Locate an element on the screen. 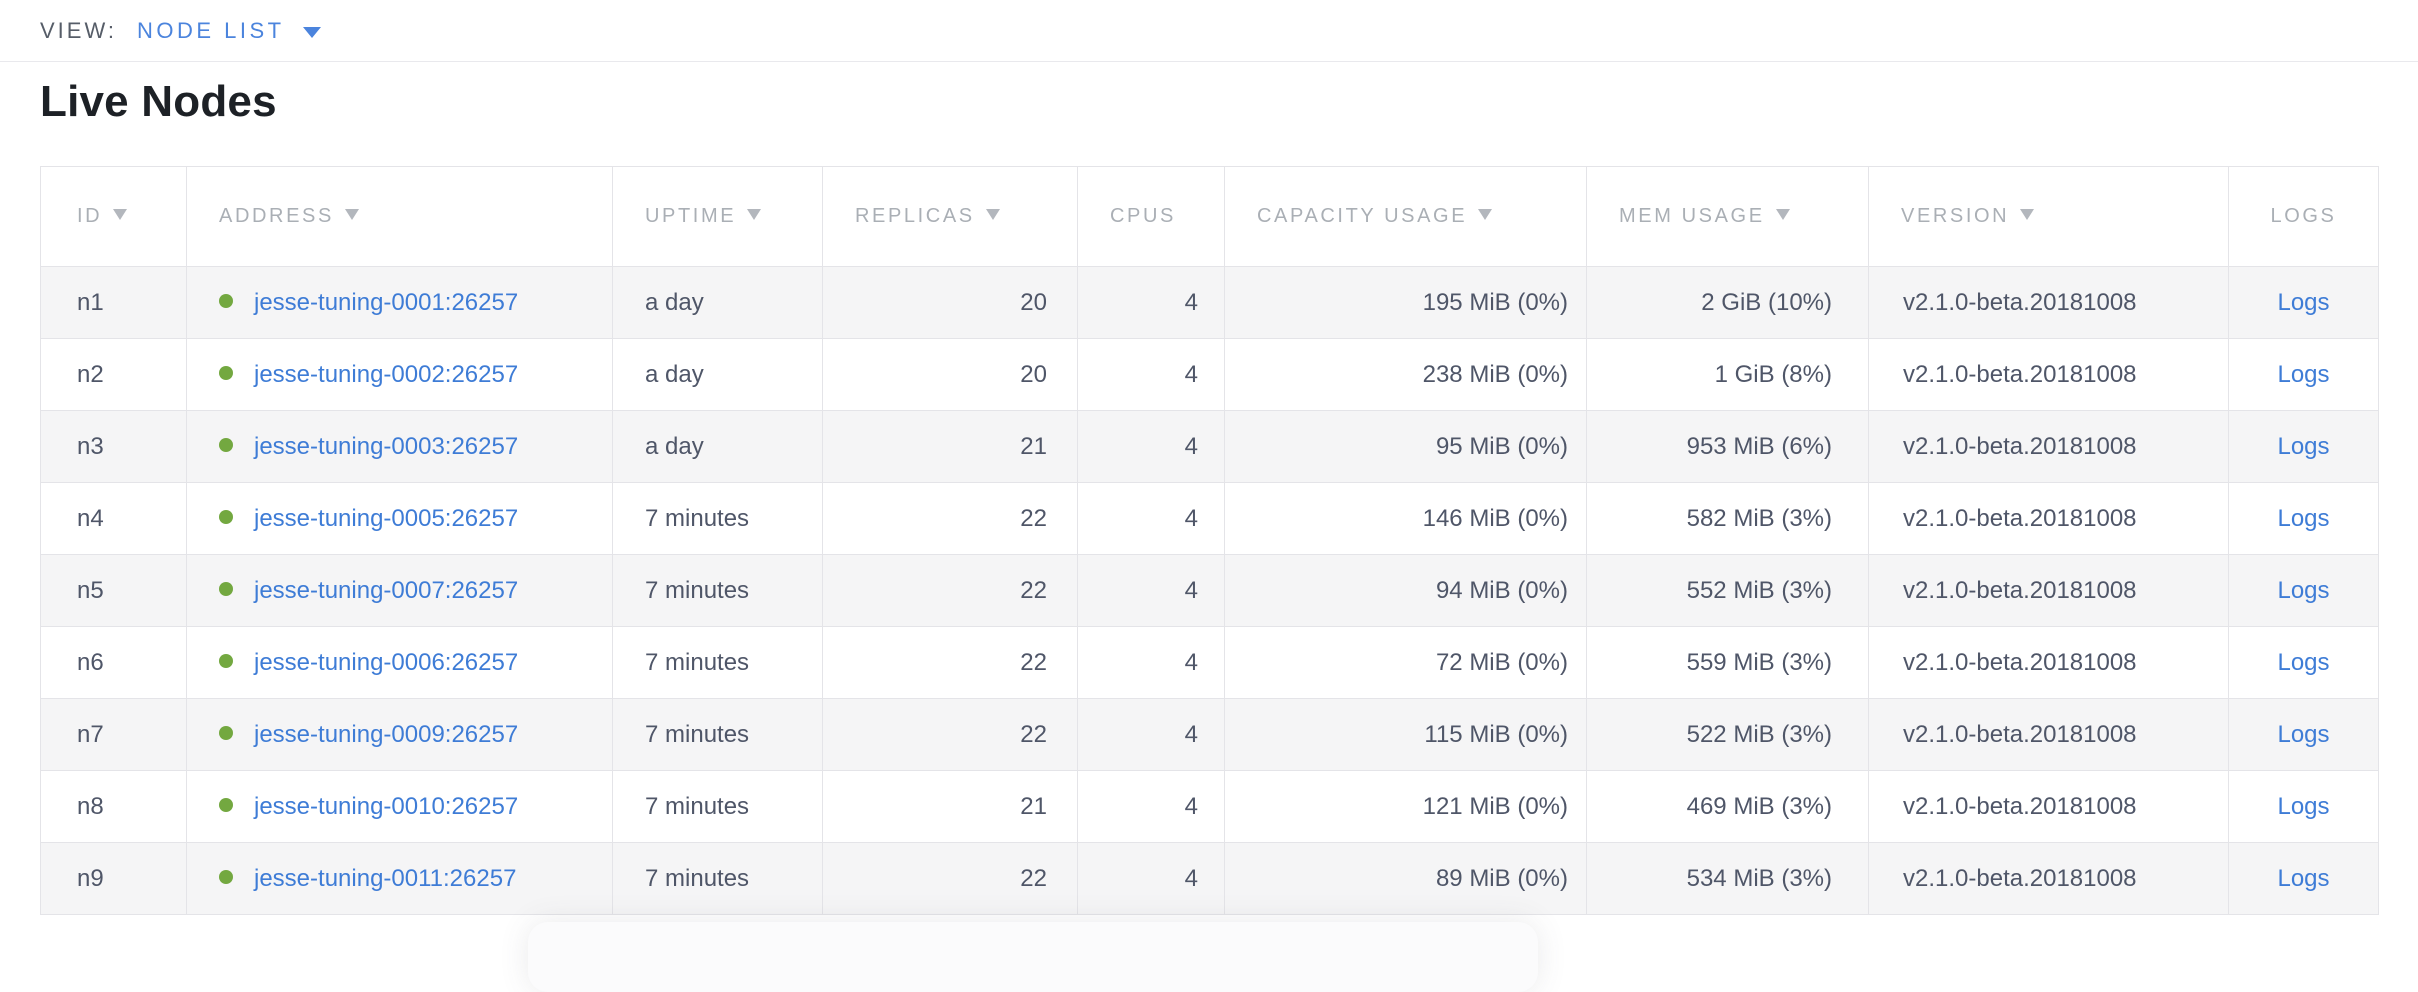 The width and height of the screenshot is (2418, 992). cell-id: n9 is located at coordinates (113, 878).